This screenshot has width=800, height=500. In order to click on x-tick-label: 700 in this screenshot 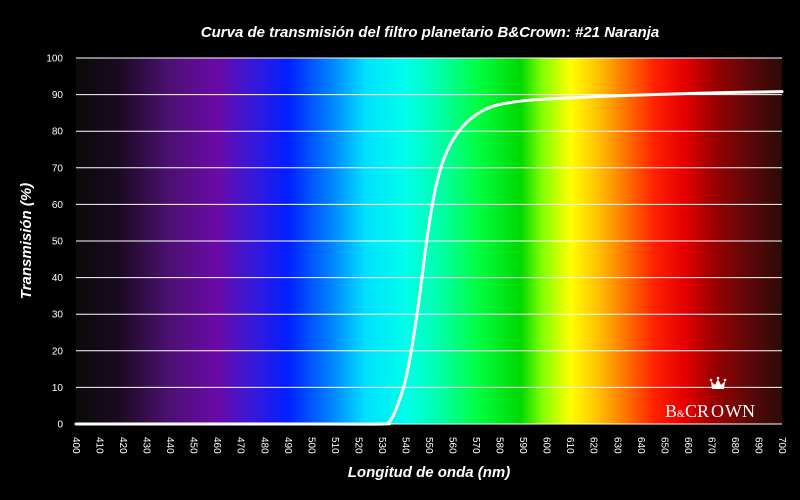, I will do `click(781, 445)`.